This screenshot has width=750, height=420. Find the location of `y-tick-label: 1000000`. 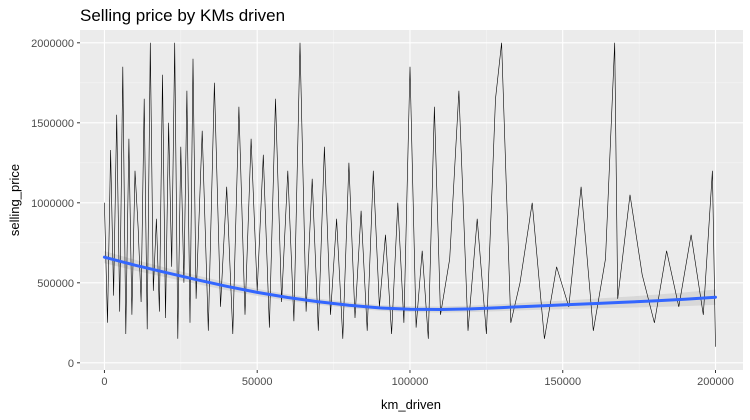

y-tick-label: 1000000 is located at coordinates (52, 204).